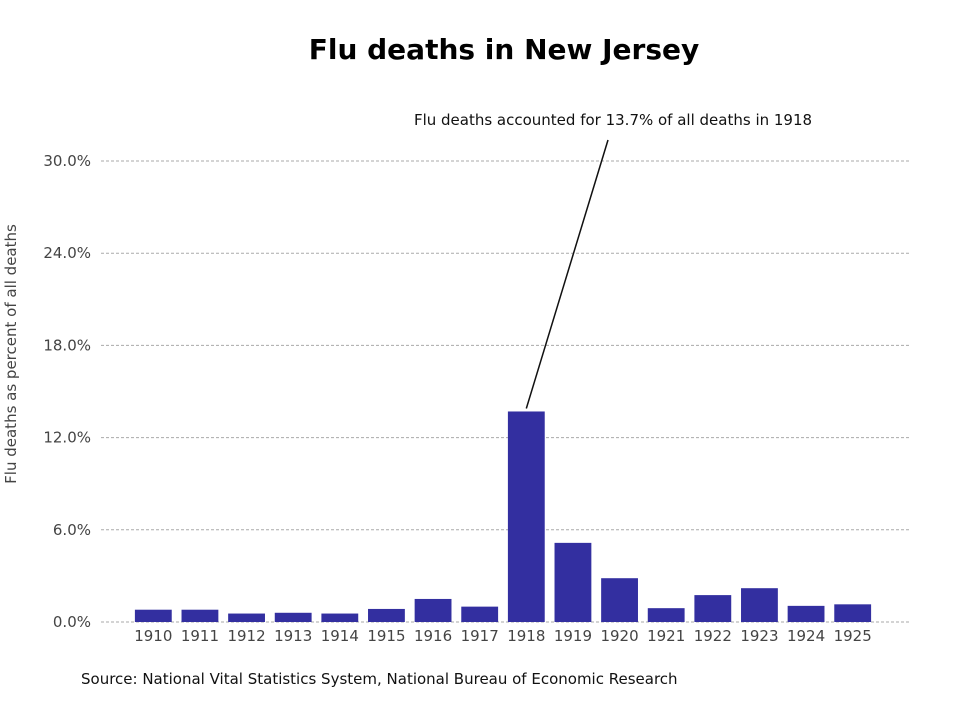 The width and height of the screenshot is (980, 703). I want to click on x-tick-label: 1913, so click(293, 636).